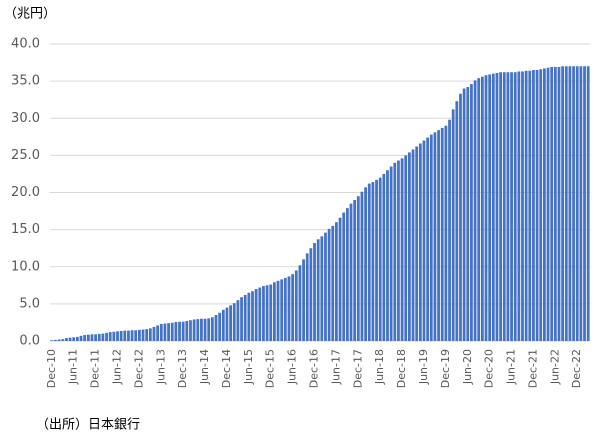 Image resolution: width=594 pixels, height=438 pixels. Describe the element at coordinates (30, 14) in the screenshot. I see `y-axis-unit: （兆円）` at that location.